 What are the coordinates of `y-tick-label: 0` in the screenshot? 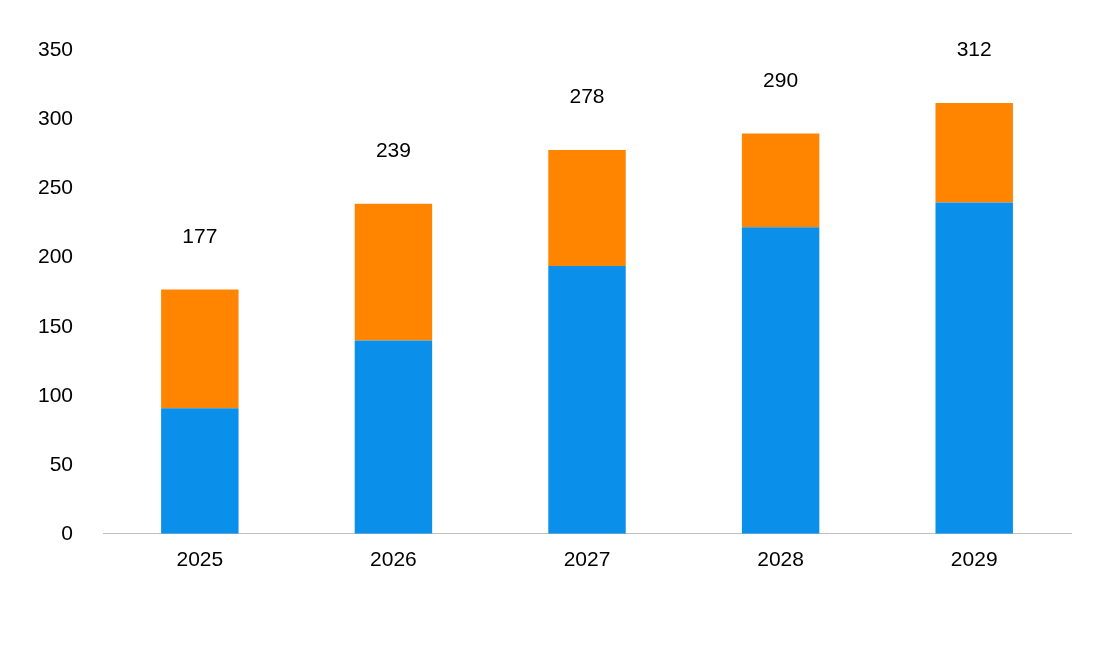 It's located at (67, 532).